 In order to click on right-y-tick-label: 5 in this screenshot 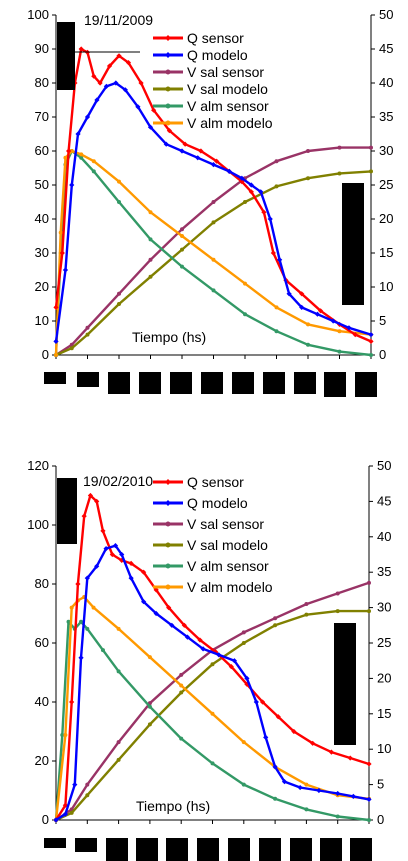, I will do `click(382, 320)`.